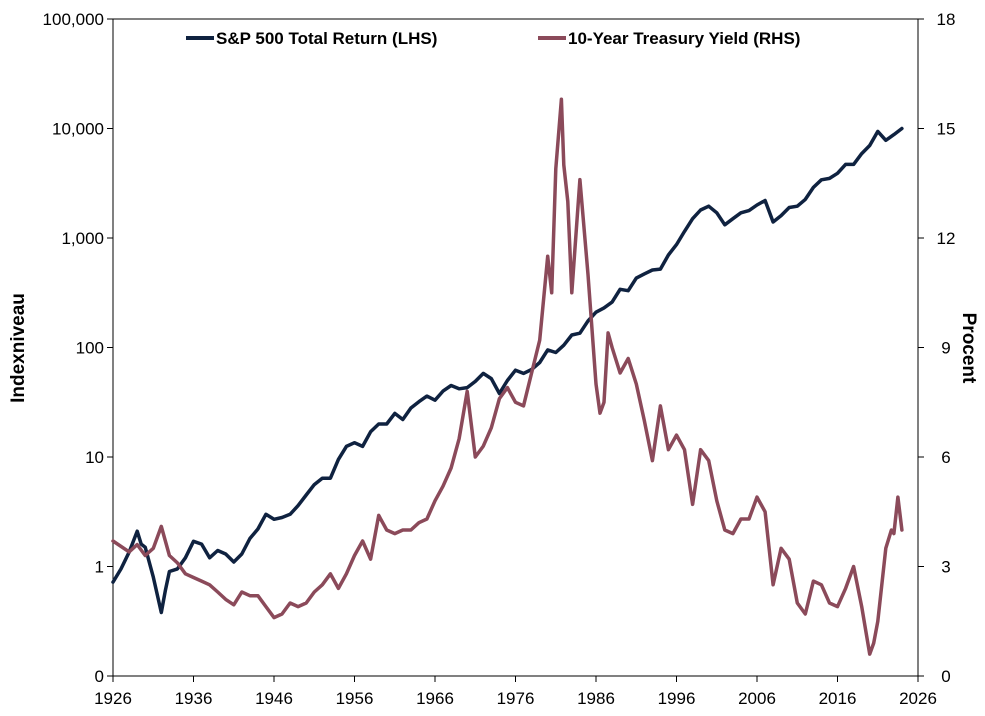  Describe the element at coordinates (516, 698) in the screenshot. I see `x-tick-label: 1976` at that location.